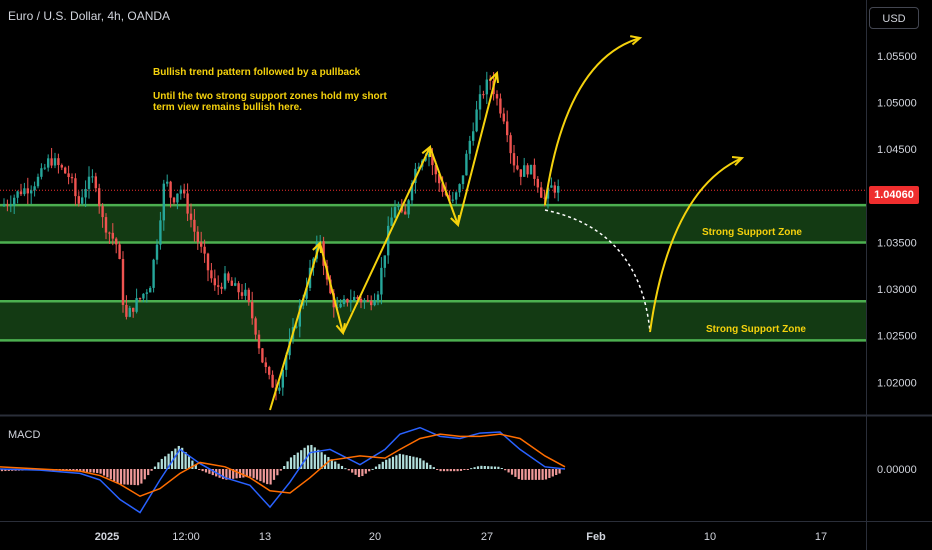  What do you see at coordinates (756, 329) in the screenshot?
I see `zone-lower-label: Strong Support Zone` at bounding box center [756, 329].